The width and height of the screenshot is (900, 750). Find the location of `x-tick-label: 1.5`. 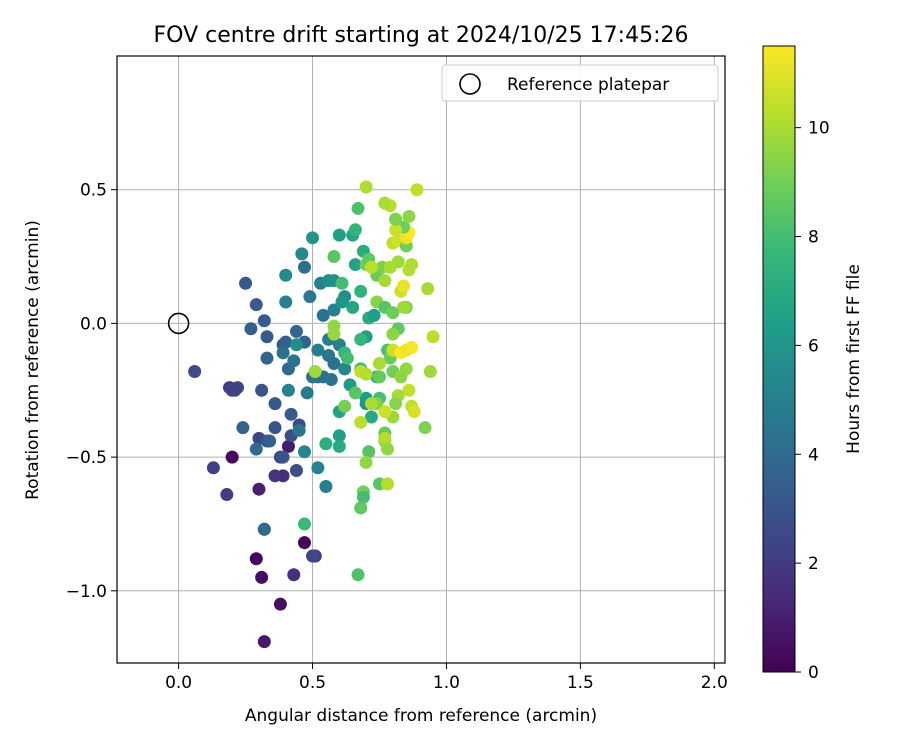

x-tick-label: 1.5 is located at coordinates (580, 683).